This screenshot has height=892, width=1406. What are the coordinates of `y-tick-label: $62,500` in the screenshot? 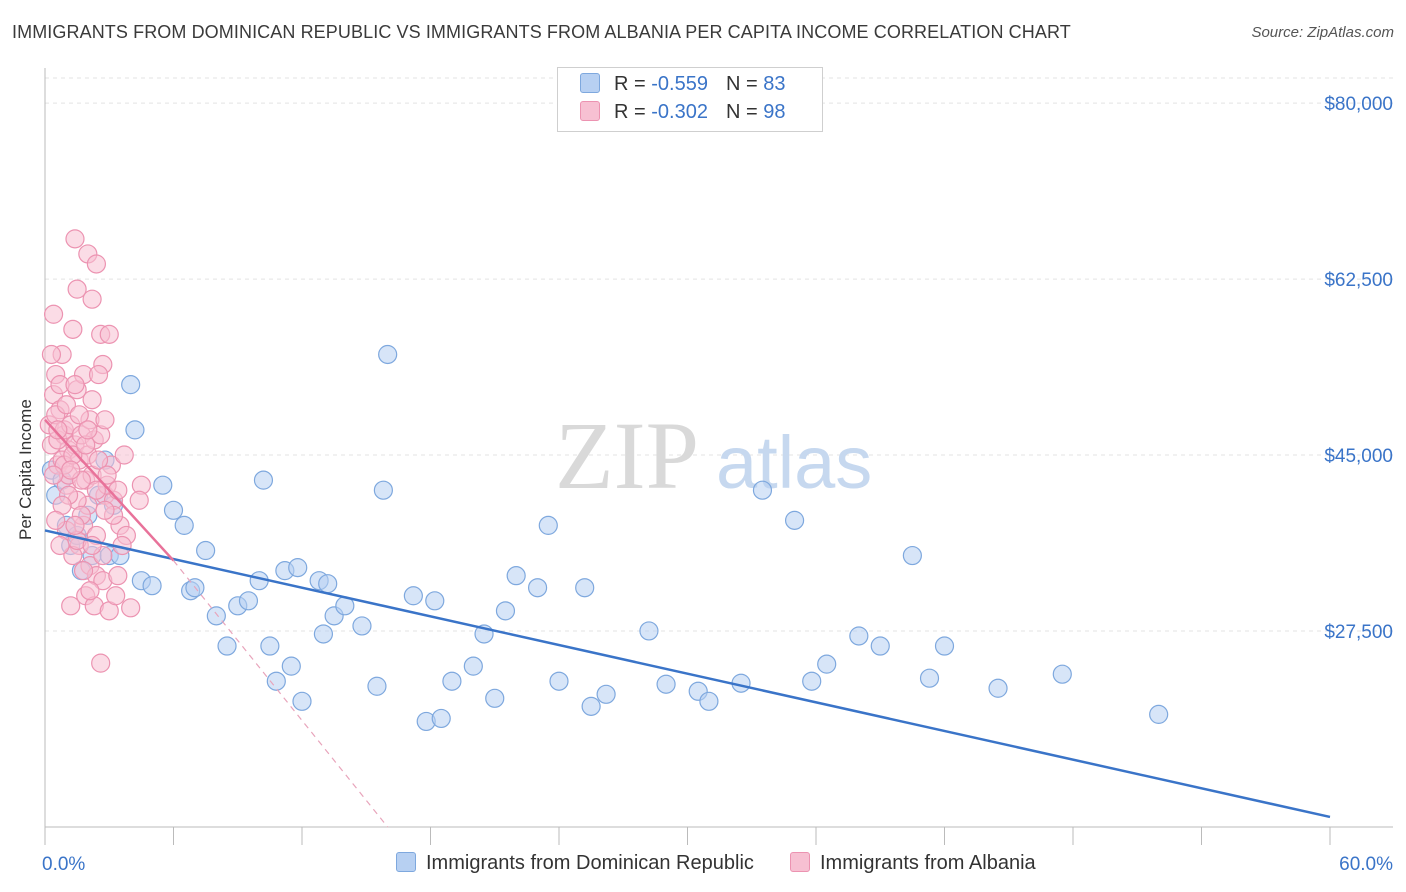 It's located at (1358, 280).